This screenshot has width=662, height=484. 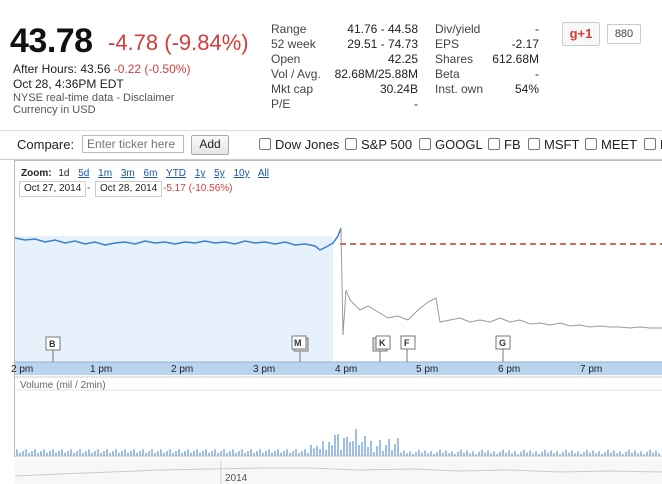 I want to click on compare-option-dow-jones: Dow Jones, so click(x=299, y=144).